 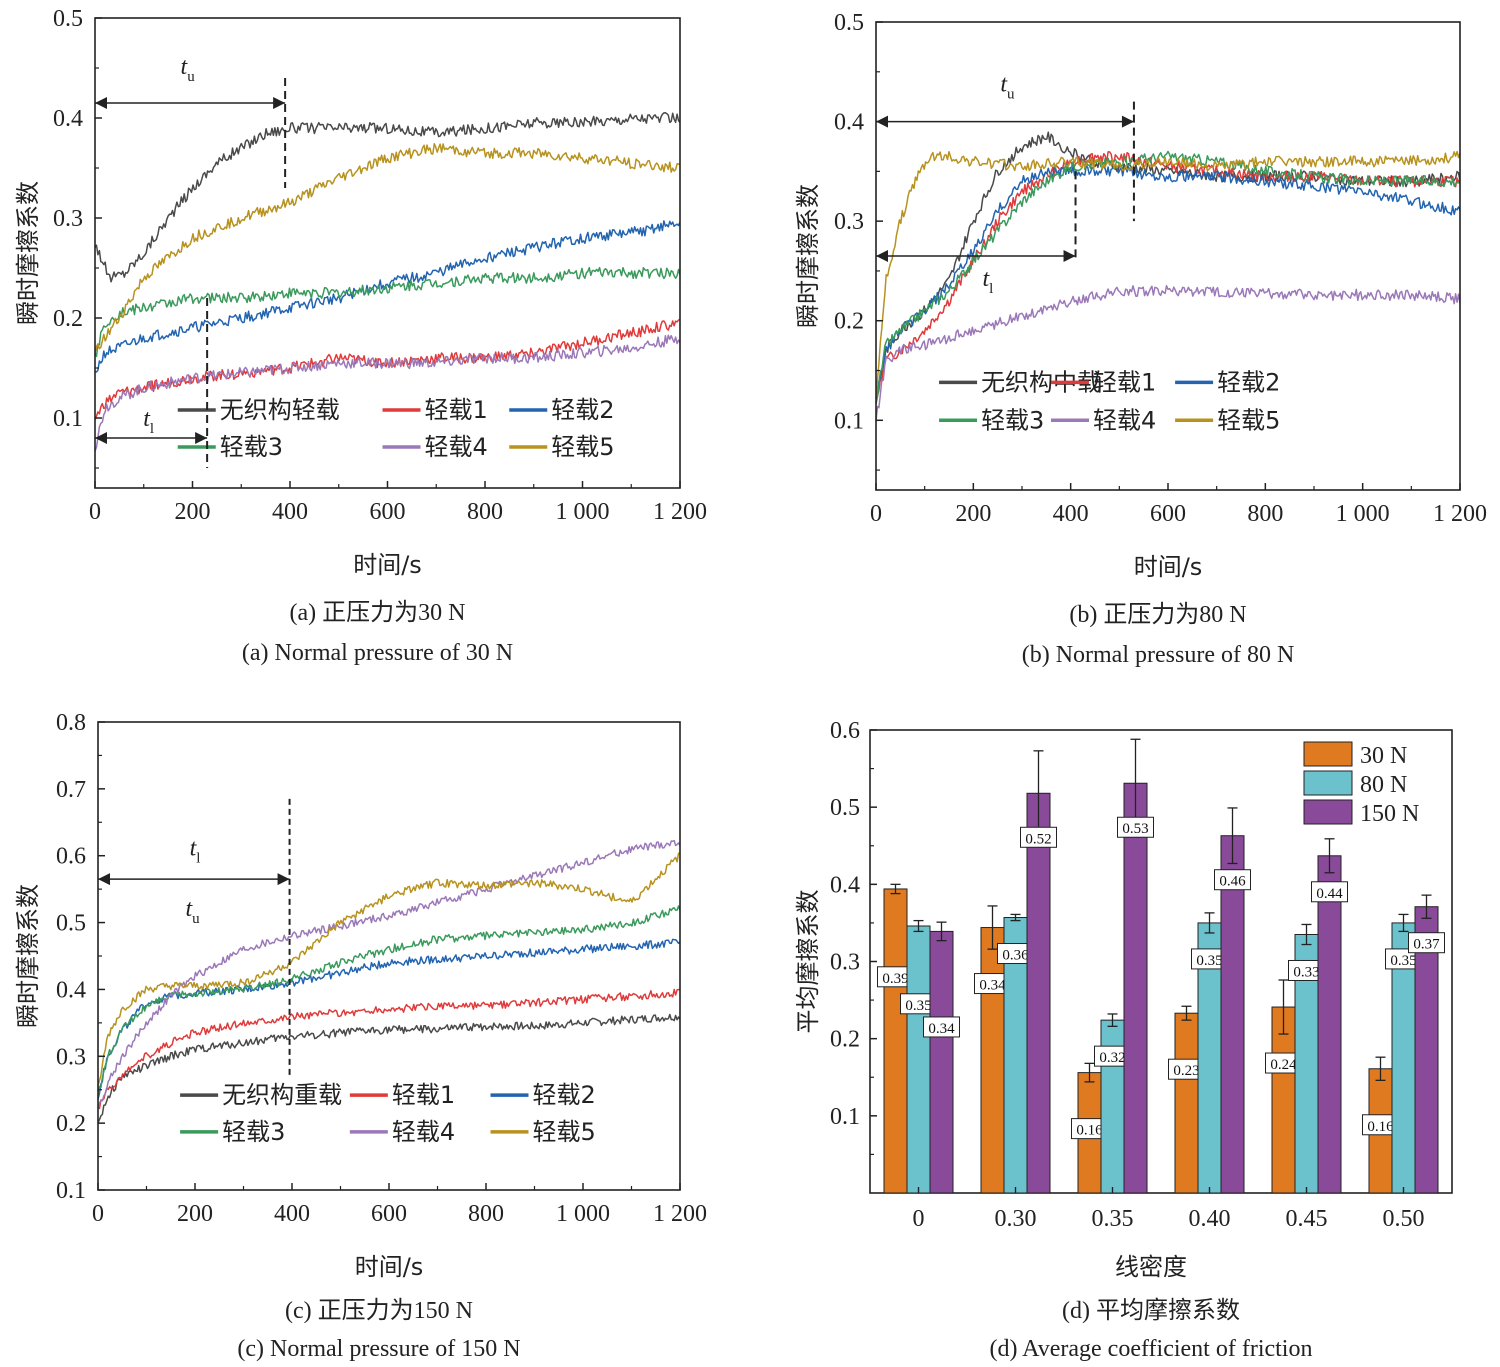 I want to click on bar-data-label: 0.24, so click(x=1283, y=1063).